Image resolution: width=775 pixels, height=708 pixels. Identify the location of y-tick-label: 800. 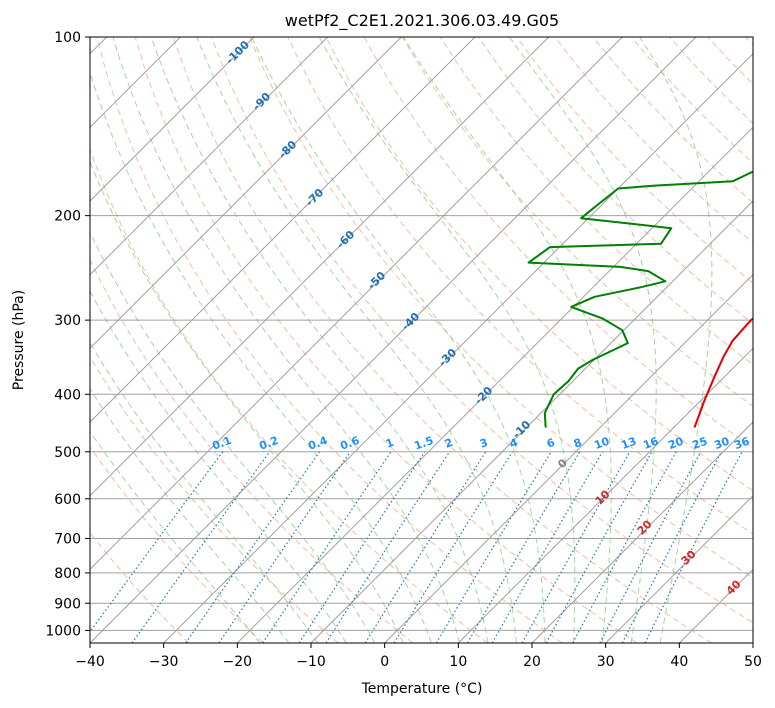
(67, 574).